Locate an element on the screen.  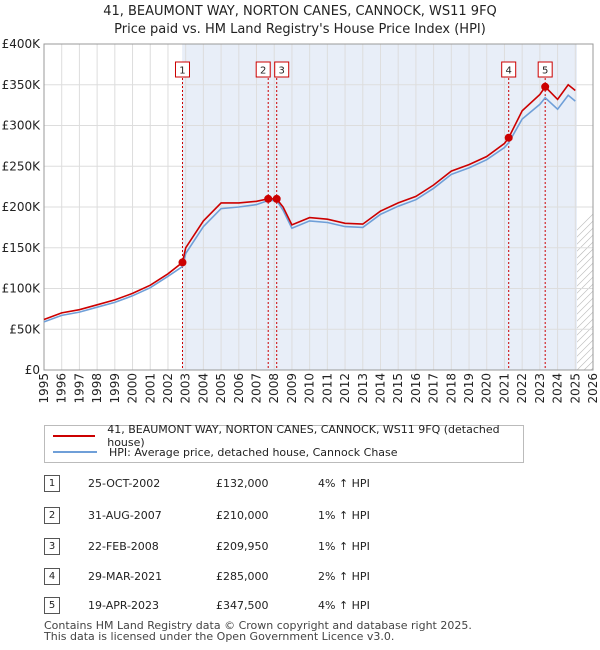
transaction-date: 25-OCT-2002 is located at coordinates (124, 483).